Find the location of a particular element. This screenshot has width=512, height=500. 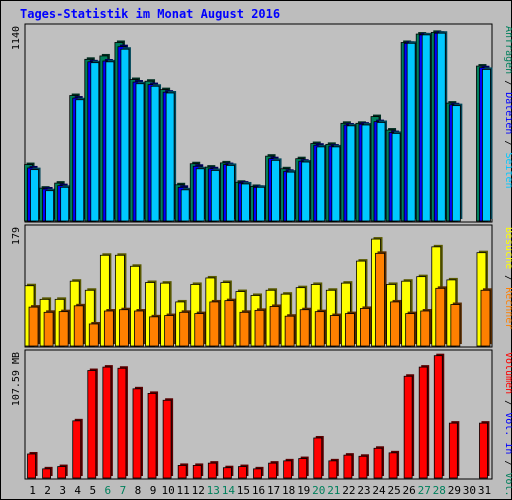

legend-label-volumen: Volumen is located at coordinates (507, 373).